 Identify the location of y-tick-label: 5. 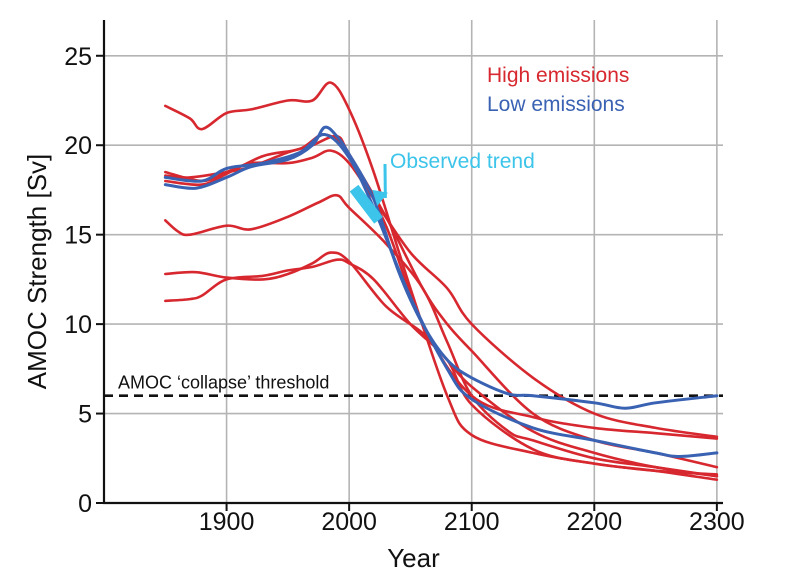
(85, 415).